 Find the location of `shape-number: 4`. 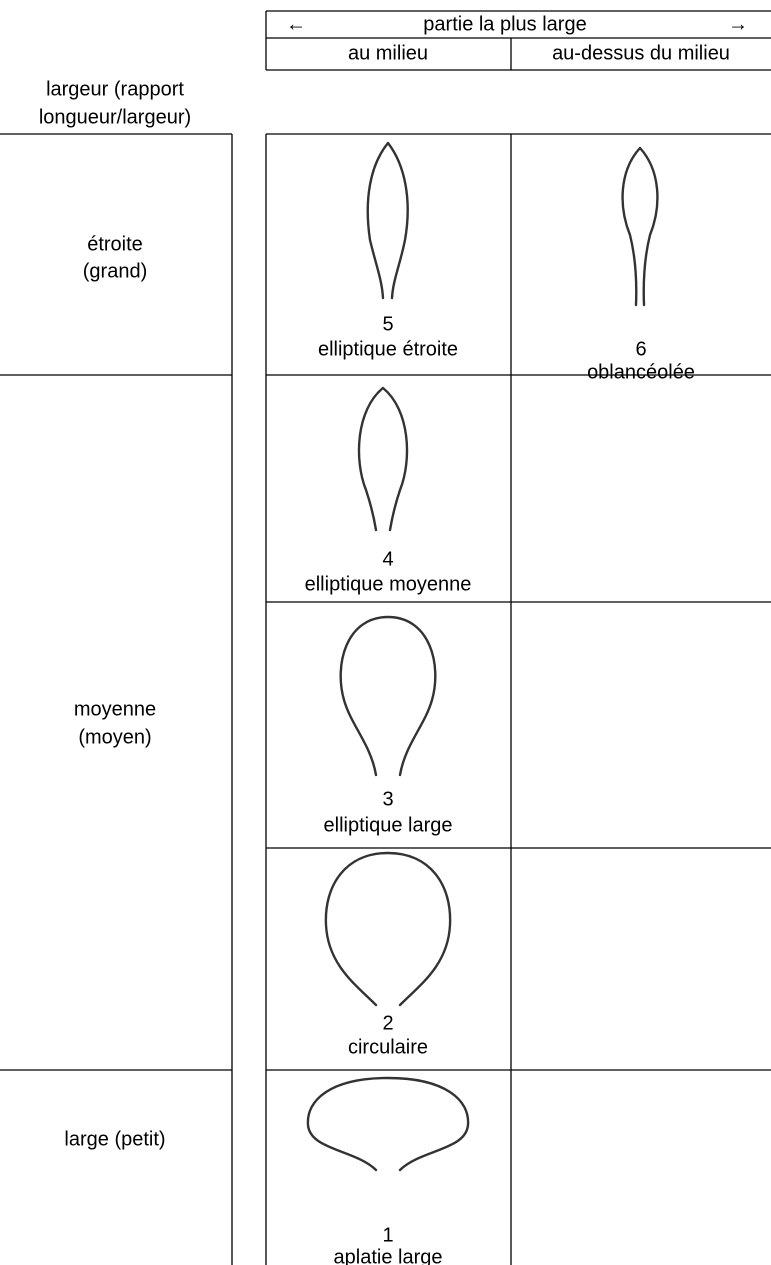

shape-number: 4 is located at coordinates (387, 559).